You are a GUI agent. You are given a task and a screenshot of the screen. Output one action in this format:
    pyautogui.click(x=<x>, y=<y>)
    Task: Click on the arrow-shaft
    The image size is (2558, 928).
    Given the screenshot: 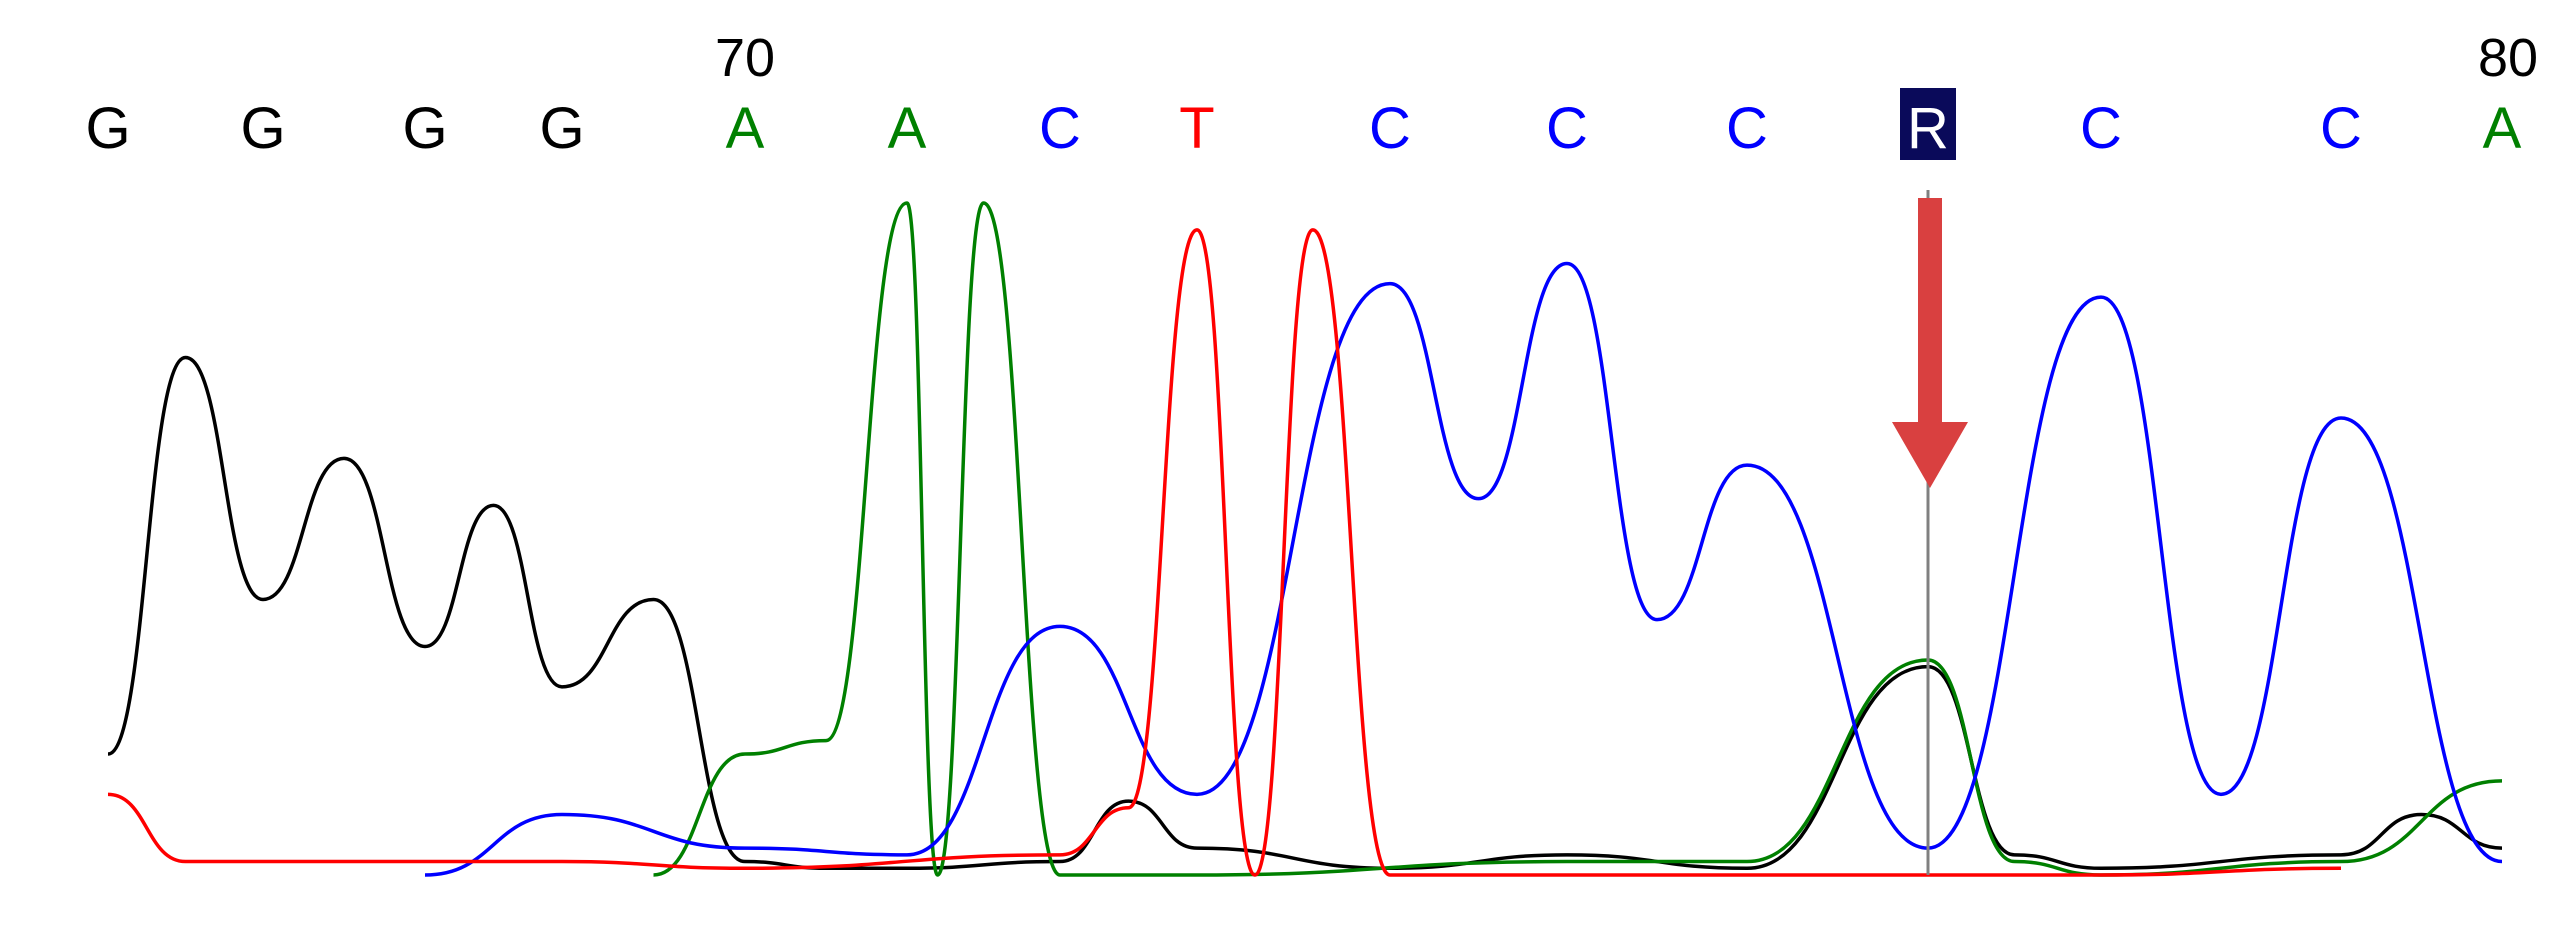 What is the action you would take?
    pyautogui.click(x=1930, y=313)
    